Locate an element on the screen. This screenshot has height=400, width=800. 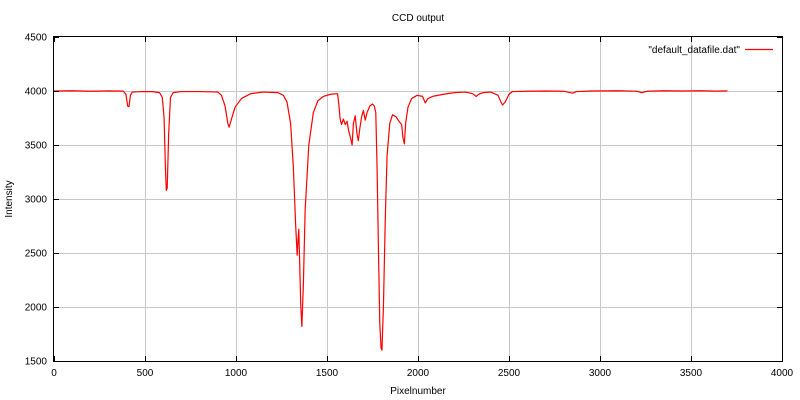
y-tick-label: 2500 is located at coordinates (36, 254).